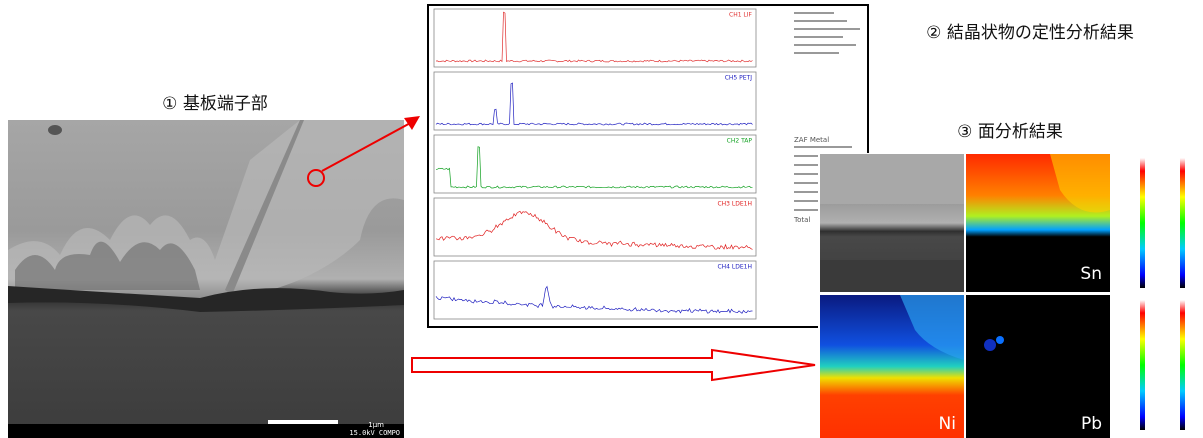  I want to click on element-label: Ni, so click(947, 424).